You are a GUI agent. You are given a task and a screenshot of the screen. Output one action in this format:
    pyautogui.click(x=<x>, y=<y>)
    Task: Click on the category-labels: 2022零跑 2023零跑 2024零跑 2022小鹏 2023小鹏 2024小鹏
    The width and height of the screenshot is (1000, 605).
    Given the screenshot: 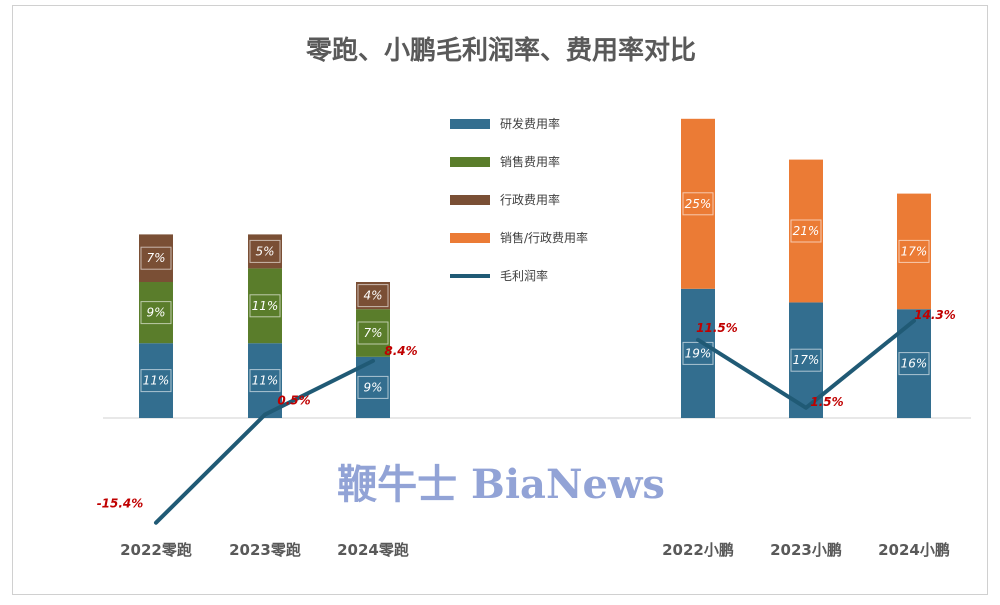 What is the action you would take?
    pyautogui.click(x=535, y=550)
    